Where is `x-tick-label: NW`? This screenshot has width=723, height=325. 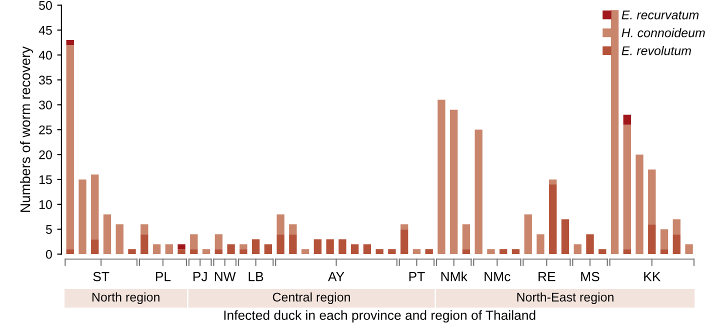 x-tick-label: NW is located at coordinates (225, 277).